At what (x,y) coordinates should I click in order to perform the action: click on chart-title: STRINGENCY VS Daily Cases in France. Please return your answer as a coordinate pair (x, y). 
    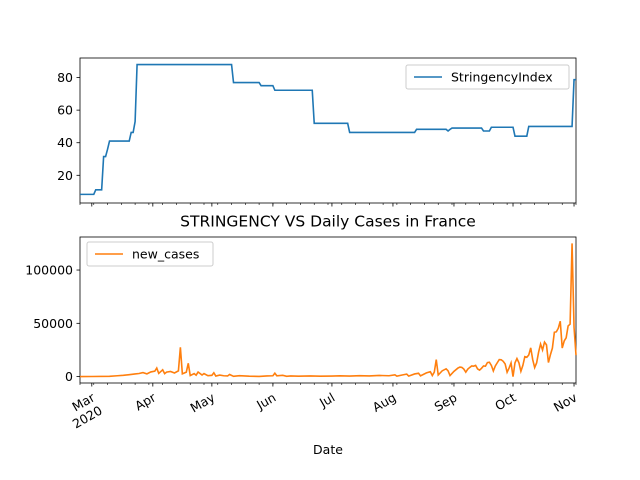
    Looking at the image, I should click on (328, 222).